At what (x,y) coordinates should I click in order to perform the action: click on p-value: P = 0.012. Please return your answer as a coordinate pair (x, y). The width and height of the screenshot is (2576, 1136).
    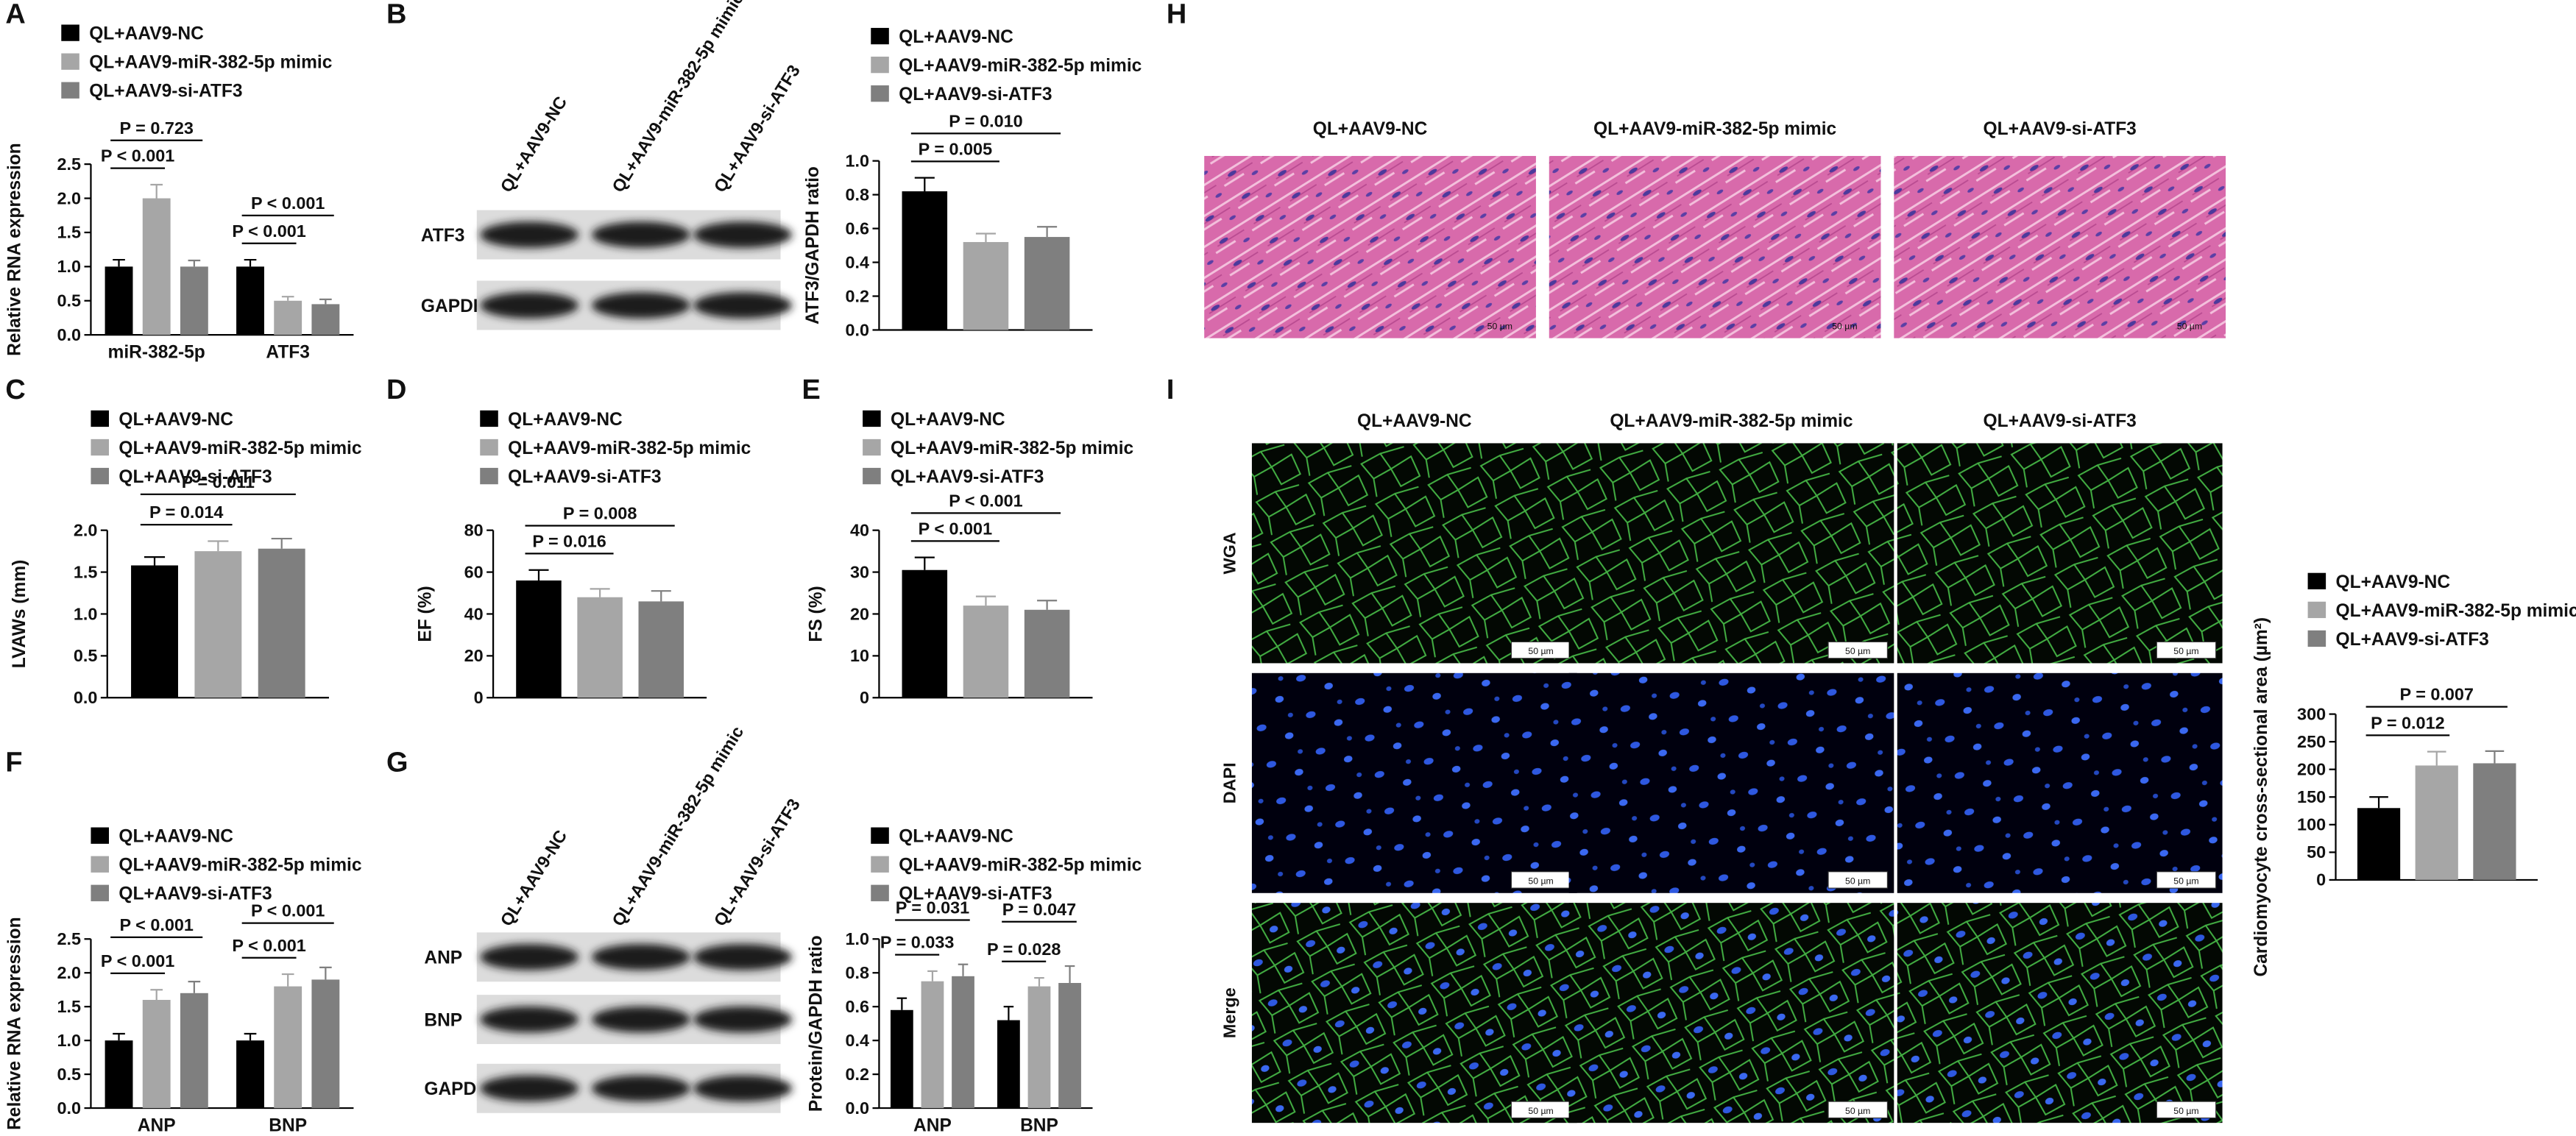
    Looking at the image, I should click on (2407, 722).